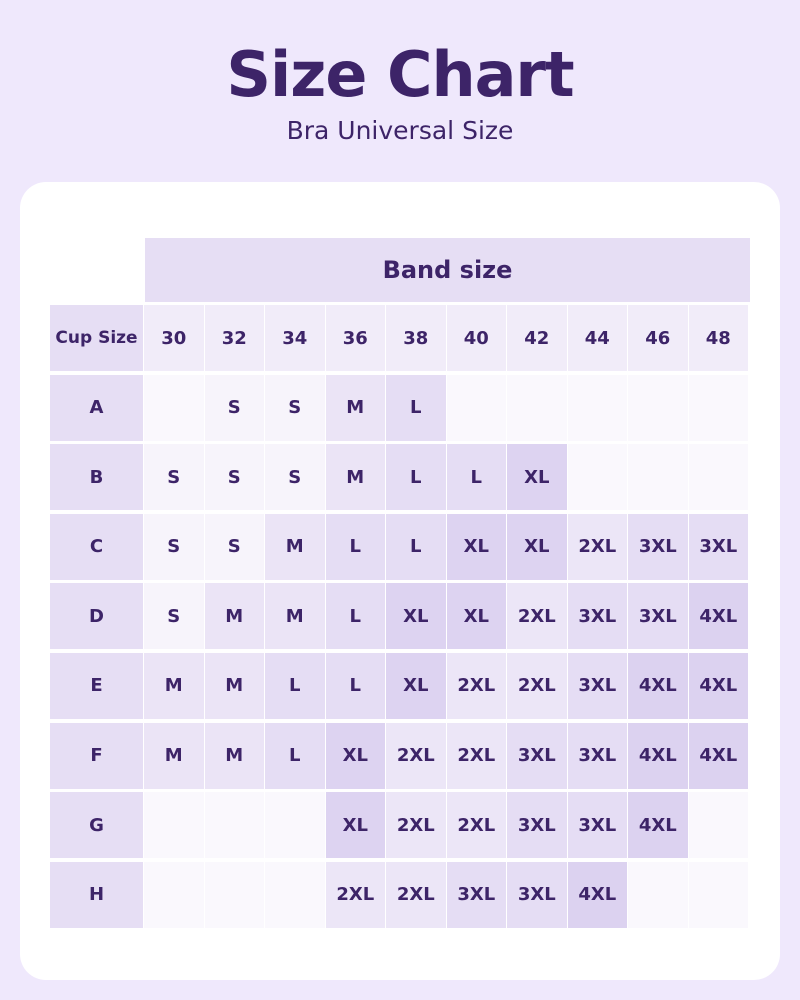  I want to click on band-size-header: Band size, so click(447, 270).